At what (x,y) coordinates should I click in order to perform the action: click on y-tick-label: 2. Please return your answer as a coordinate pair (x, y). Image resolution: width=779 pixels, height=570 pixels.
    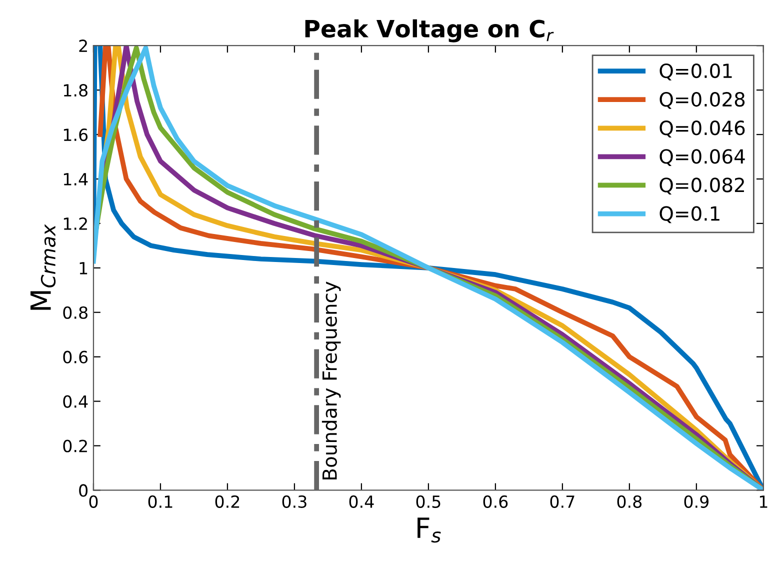
    Looking at the image, I should click on (83, 46).